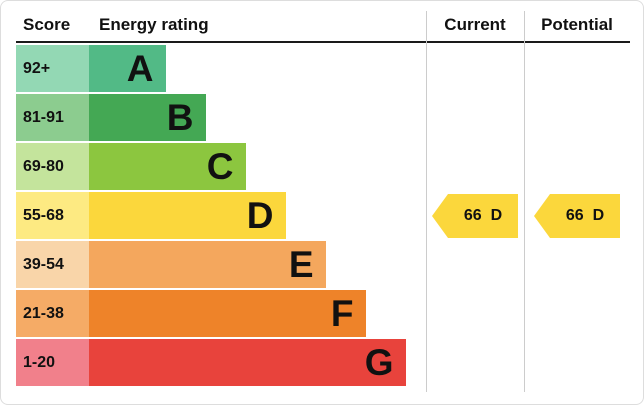  I want to click on column-divider-potential, so click(524, 201).